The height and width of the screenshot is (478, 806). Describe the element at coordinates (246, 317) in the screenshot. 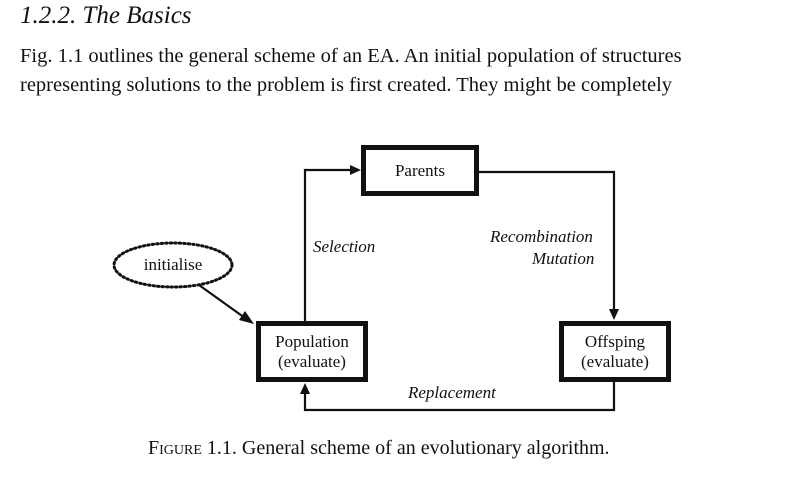

I see `initialise-arrowhead` at that location.